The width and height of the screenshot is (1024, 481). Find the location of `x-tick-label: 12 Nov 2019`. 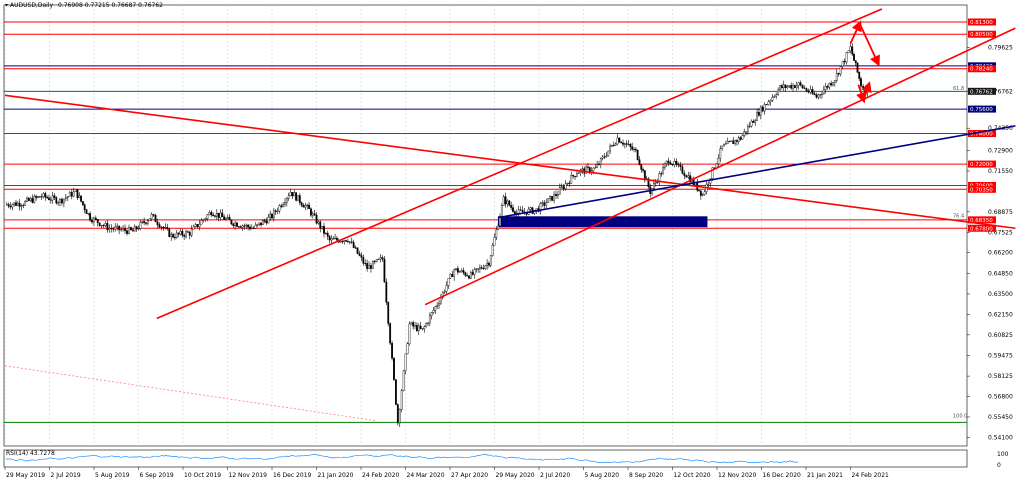

x-tick-label: 12 Nov 2019 is located at coordinates (248, 475).